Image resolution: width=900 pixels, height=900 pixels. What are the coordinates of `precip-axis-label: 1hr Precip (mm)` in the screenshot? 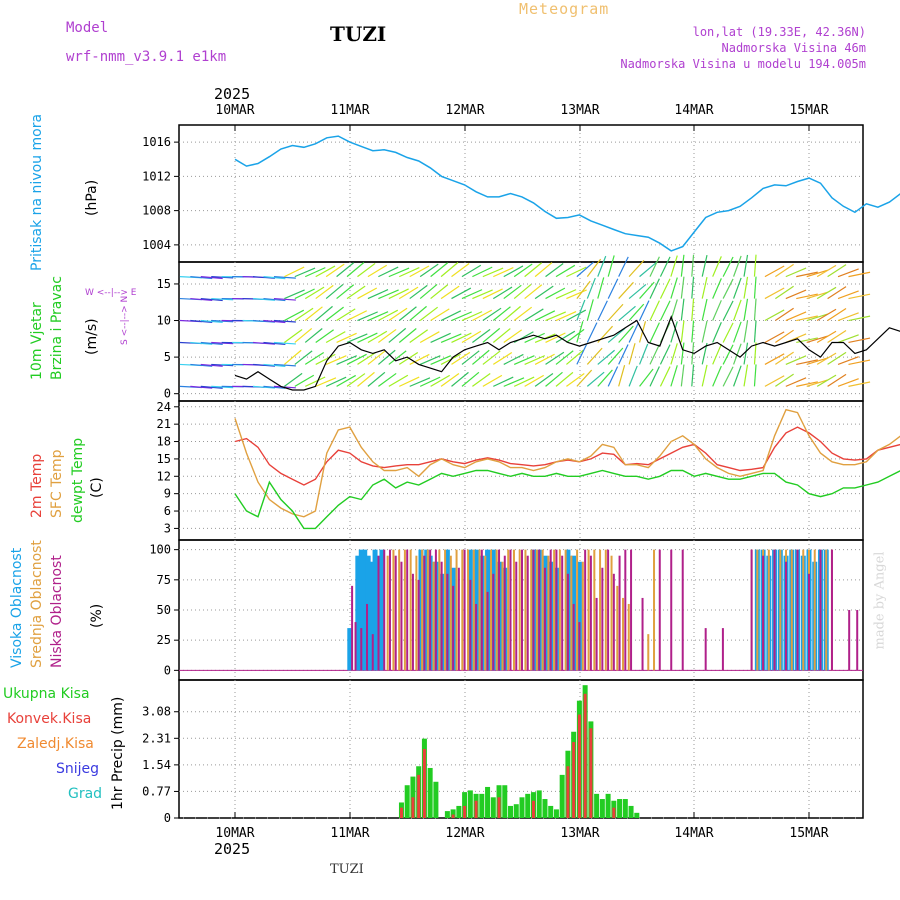 It's located at (118, 753).